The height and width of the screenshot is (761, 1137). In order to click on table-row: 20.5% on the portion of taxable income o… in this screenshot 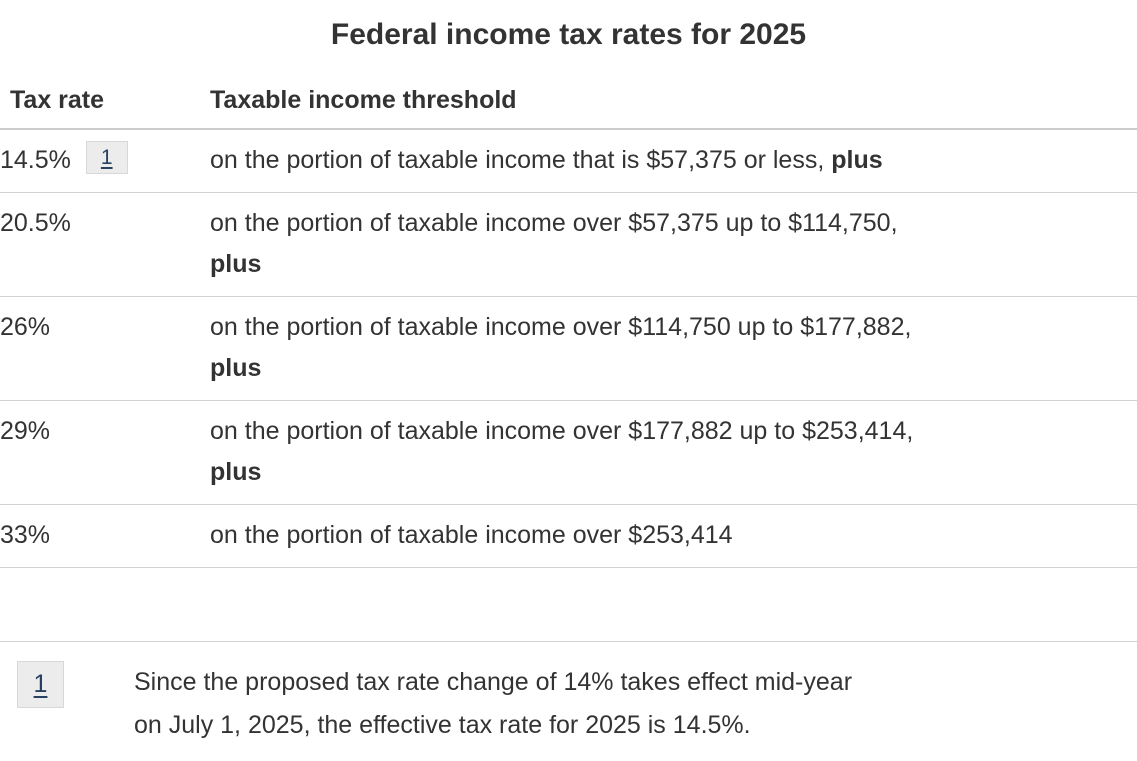, I will do `click(568, 244)`.